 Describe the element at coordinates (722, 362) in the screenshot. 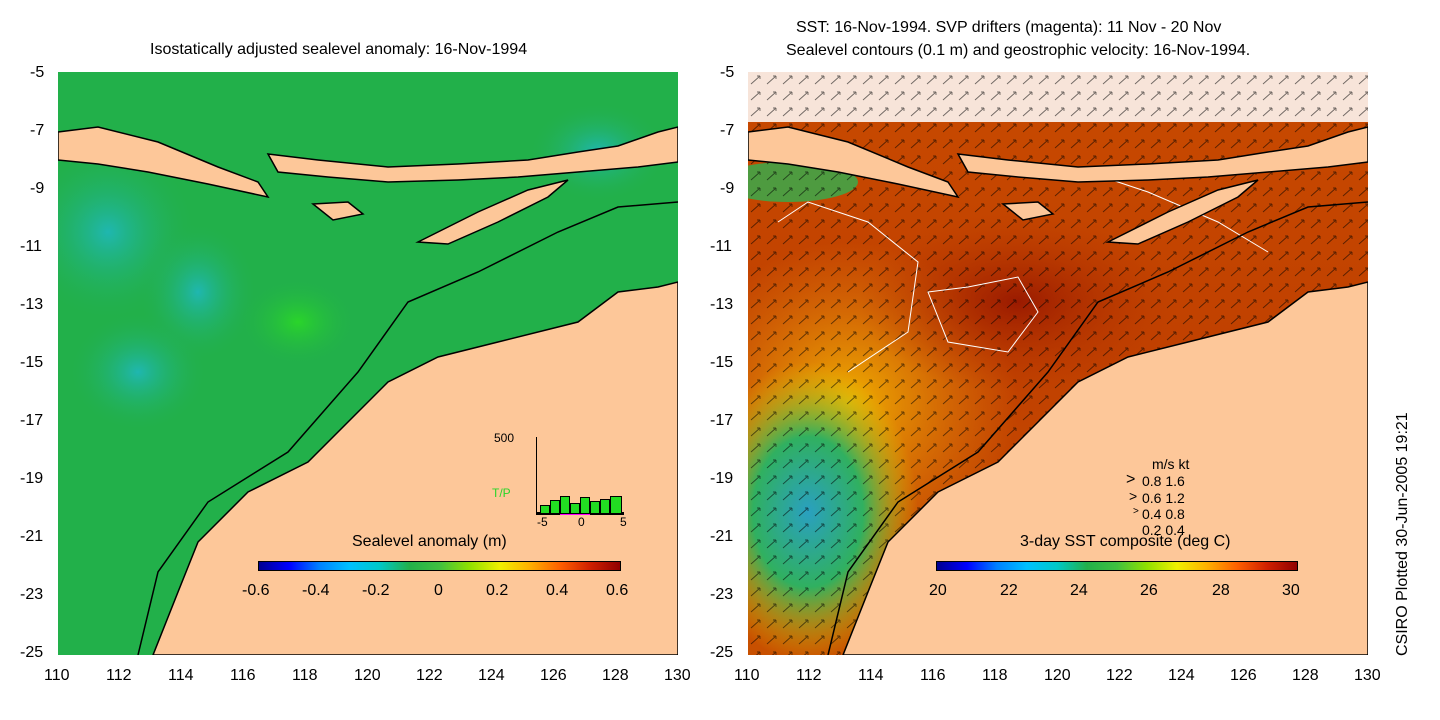

I see `right-y-tick: -15` at that location.